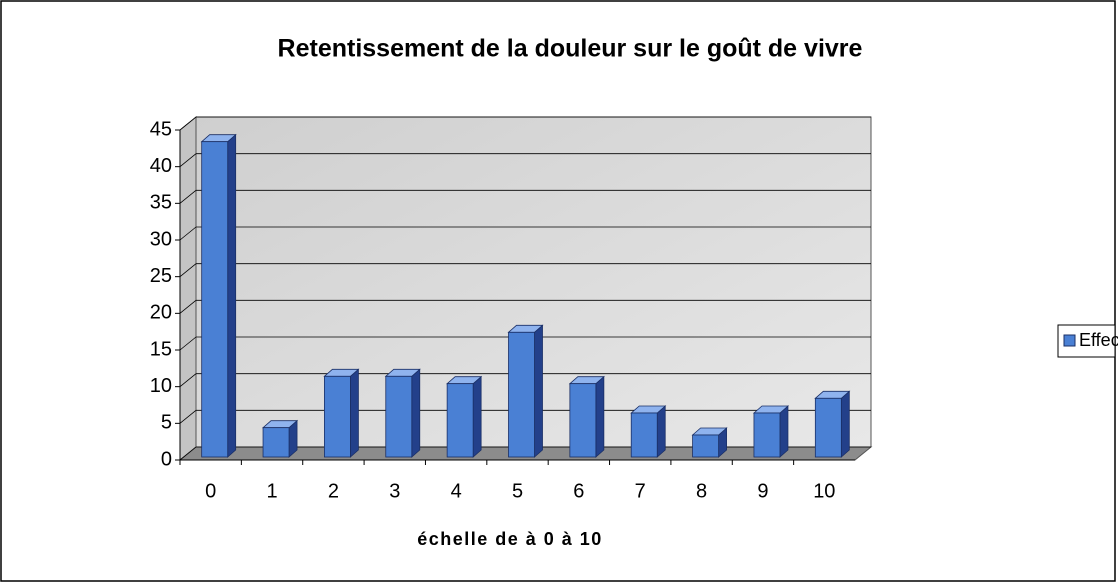 The width and height of the screenshot is (1118, 584). What do you see at coordinates (701, 491) in the screenshot?
I see `x-tick-label: 8` at bounding box center [701, 491].